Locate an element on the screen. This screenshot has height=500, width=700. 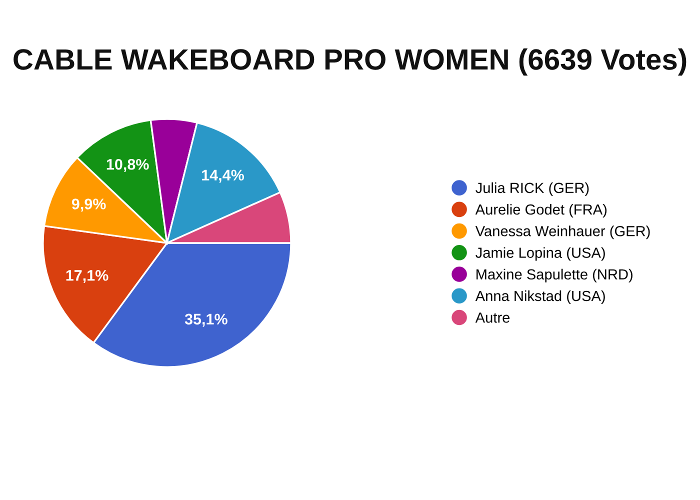
legend-label: Autre is located at coordinates (492, 317).